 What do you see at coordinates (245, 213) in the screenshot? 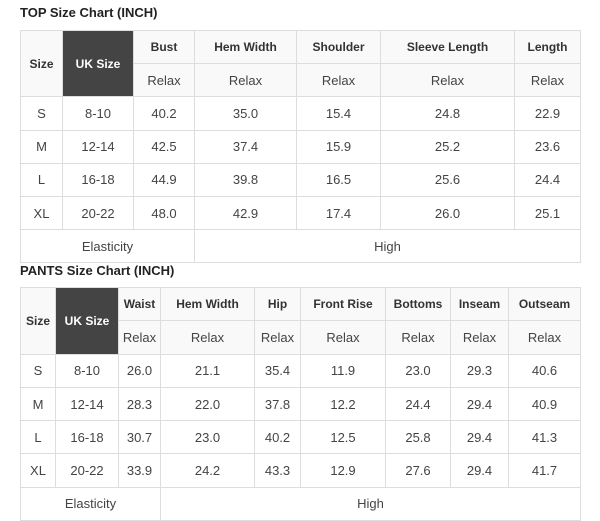
I see `measurement-cell: 42.9` at bounding box center [245, 213].